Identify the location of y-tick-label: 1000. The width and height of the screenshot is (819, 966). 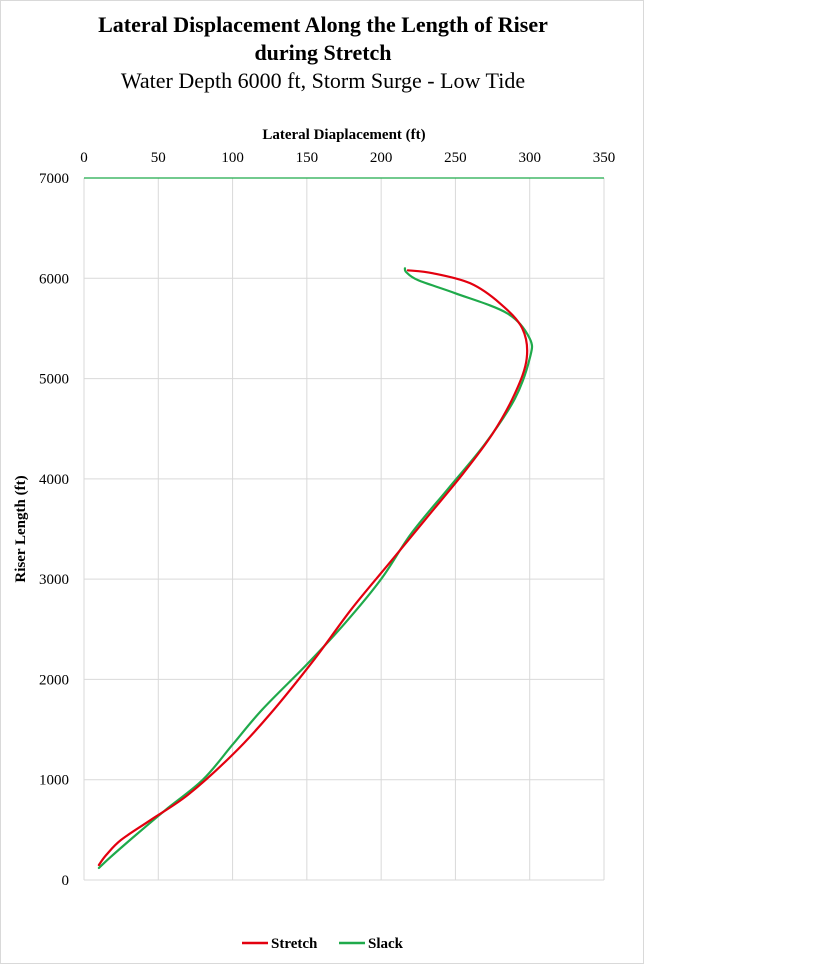
(54, 781).